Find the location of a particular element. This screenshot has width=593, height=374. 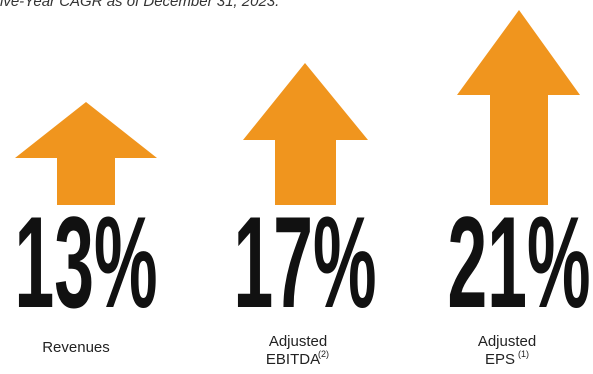

metric-label: EPS is located at coordinates (500, 359).